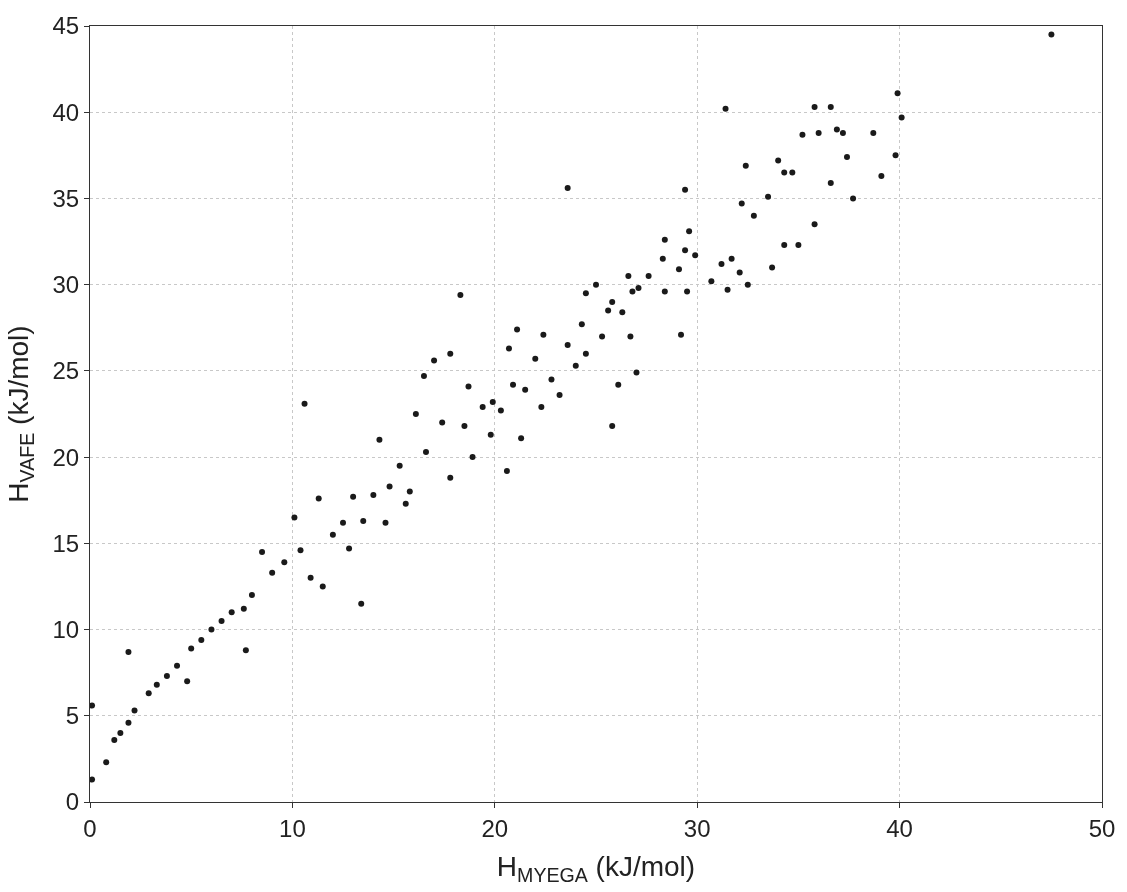 The height and width of the screenshot is (892, 1127). I want to click on y-tick-label: 5, so click(72, 716).